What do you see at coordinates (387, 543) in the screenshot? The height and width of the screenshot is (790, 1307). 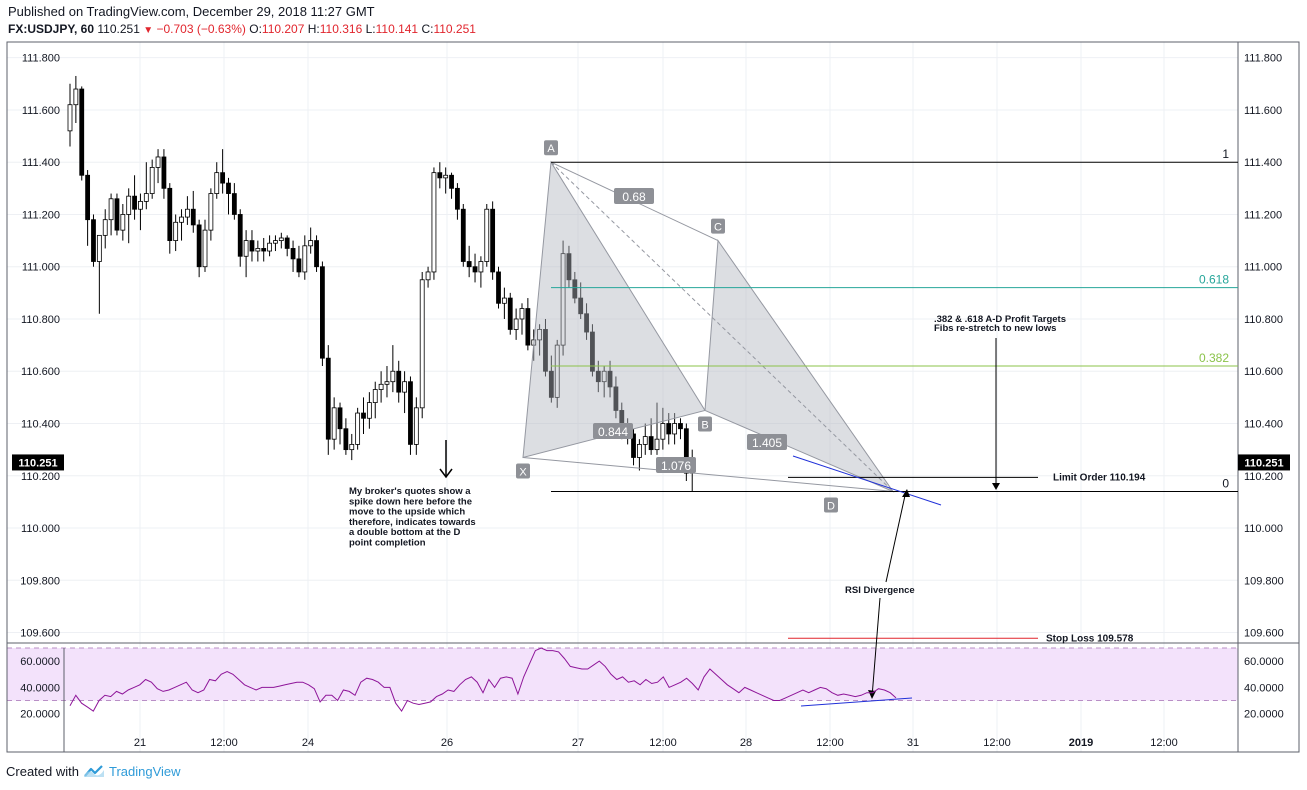 I see `broker-spike-note: point completion` at bounding box center [387, 543].